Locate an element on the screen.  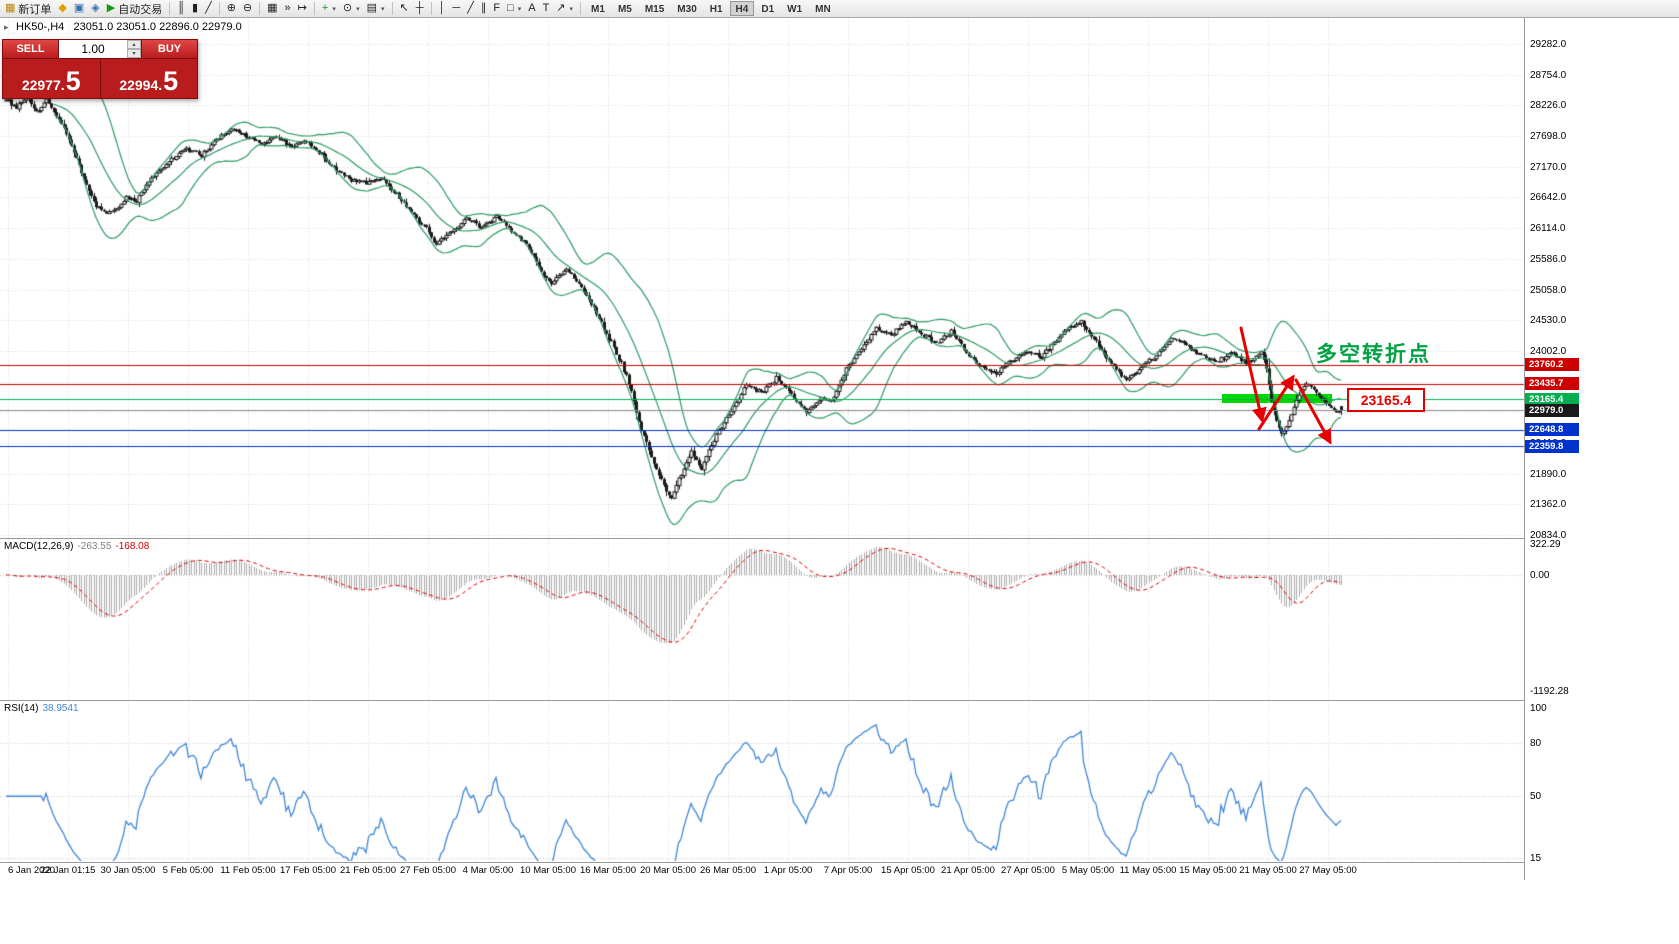
line-chart-button: ╱ is located at coordinates (208, 9).